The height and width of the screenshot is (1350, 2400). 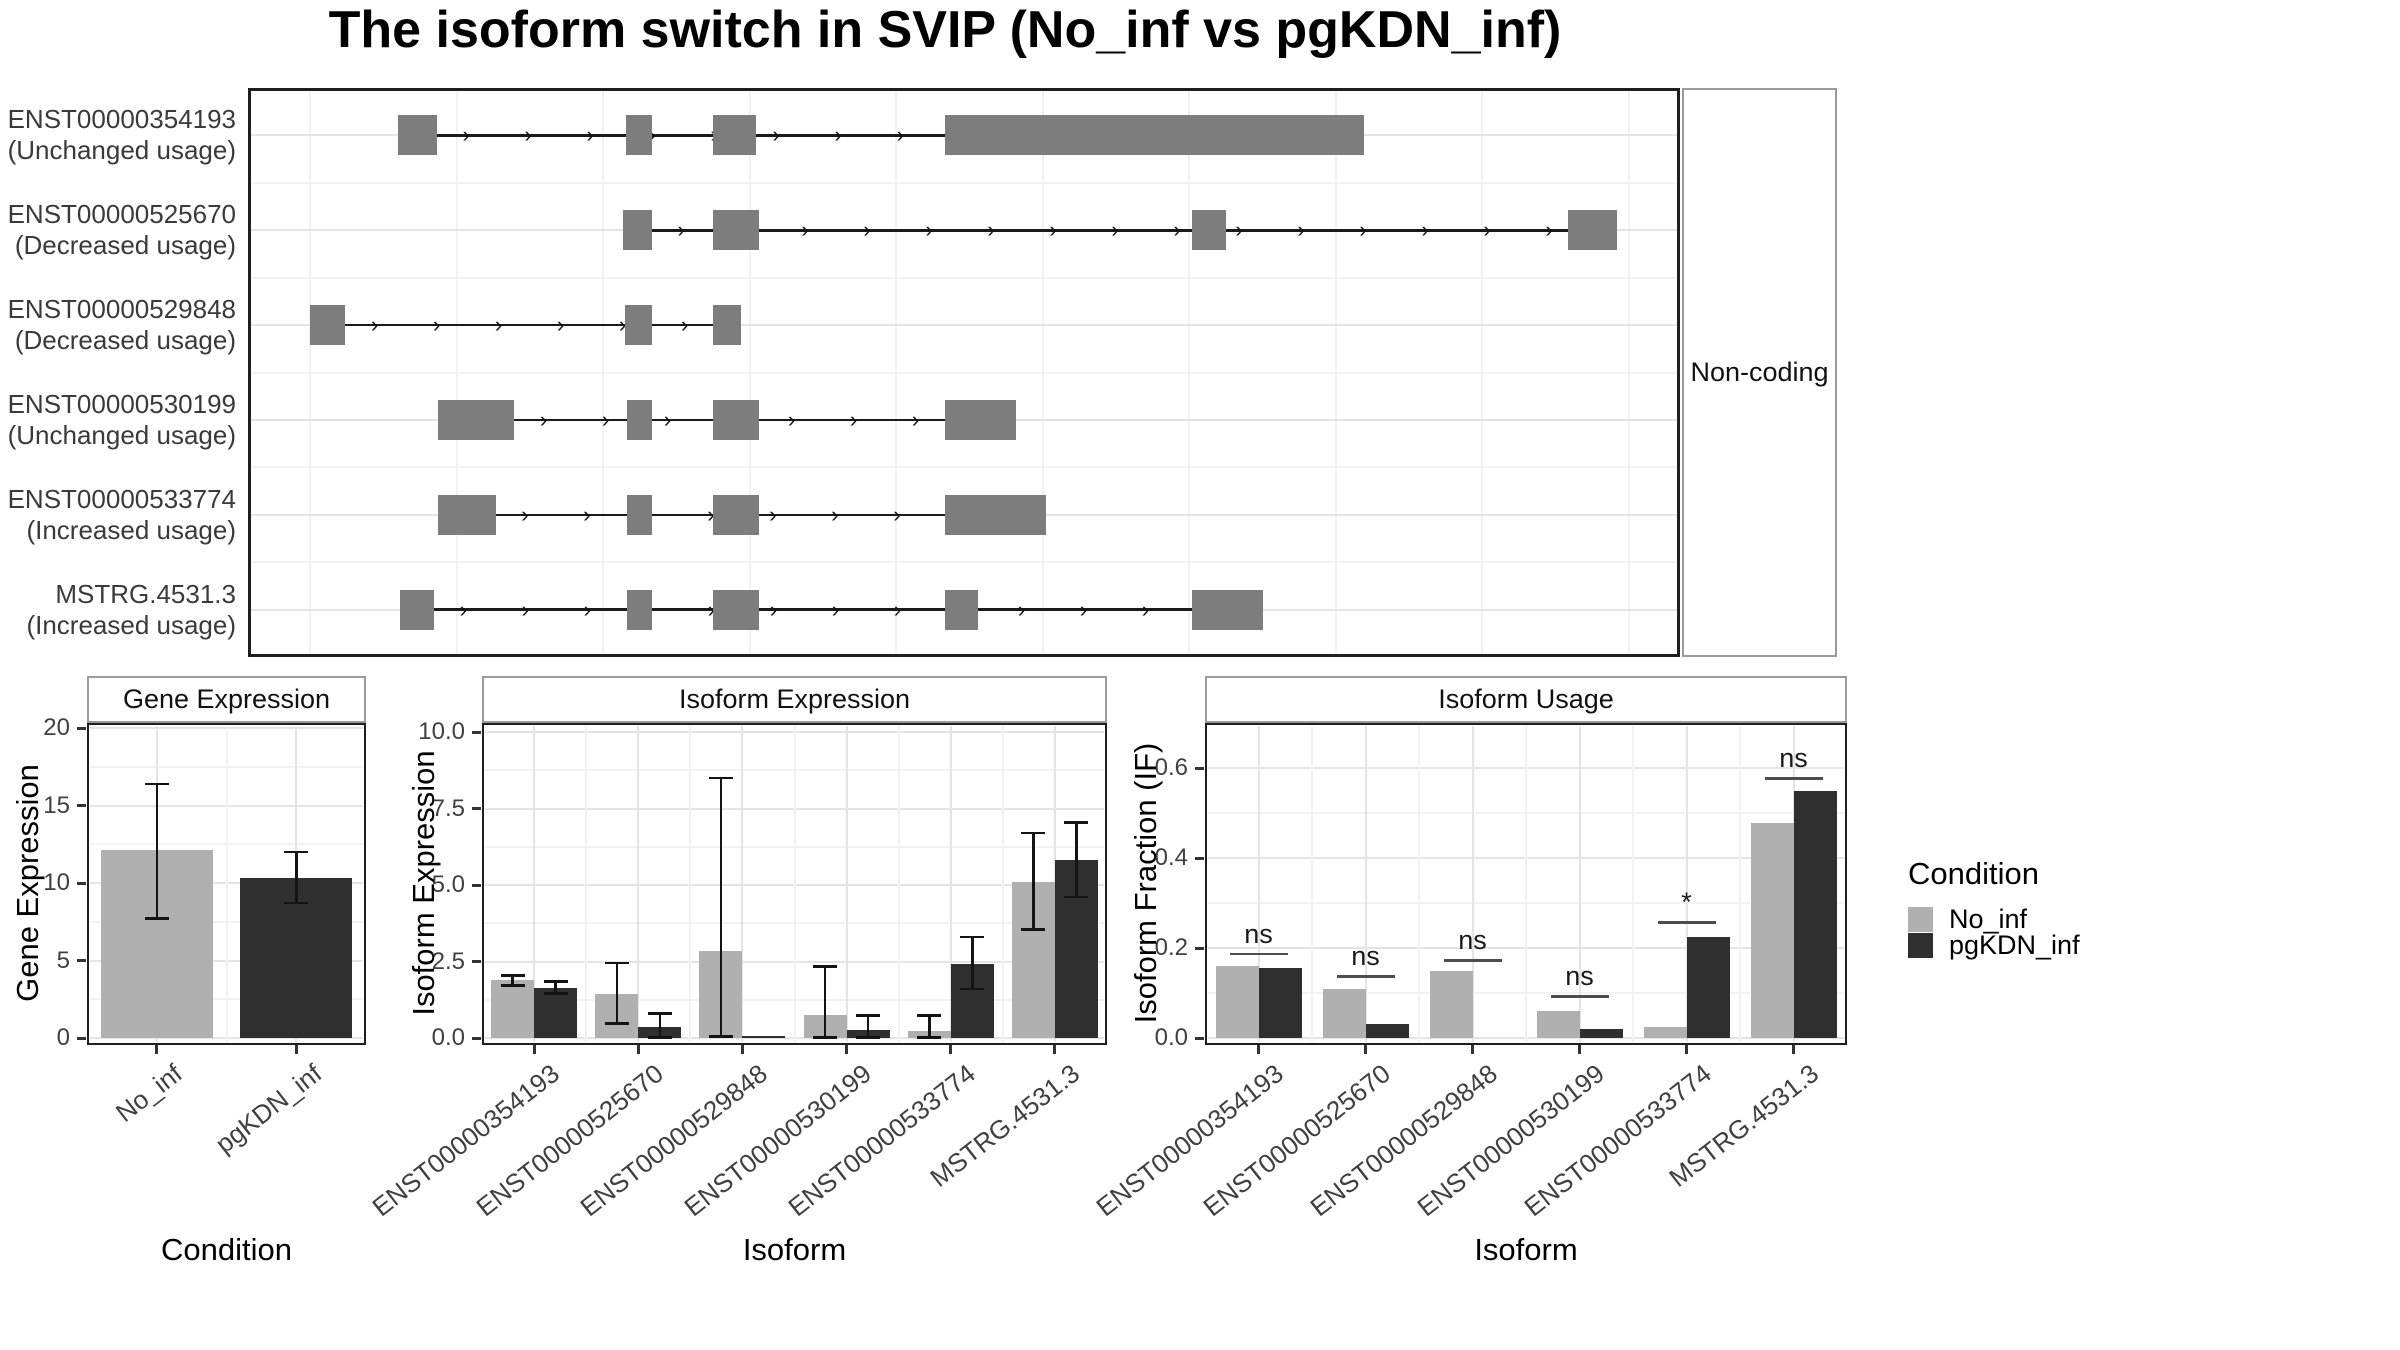 What do you see at coordinates (226, 699) in the screenshot?
I see `panel-strip-0: Gene Expression` at bounding box center [226, 699].